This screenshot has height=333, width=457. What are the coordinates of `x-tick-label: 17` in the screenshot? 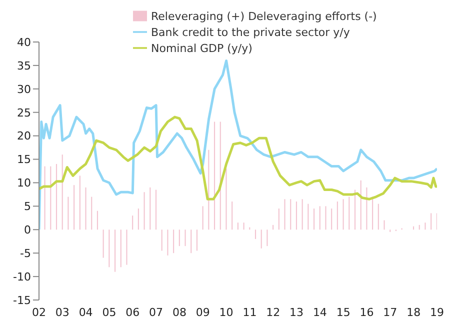 It's located at (390, 312).